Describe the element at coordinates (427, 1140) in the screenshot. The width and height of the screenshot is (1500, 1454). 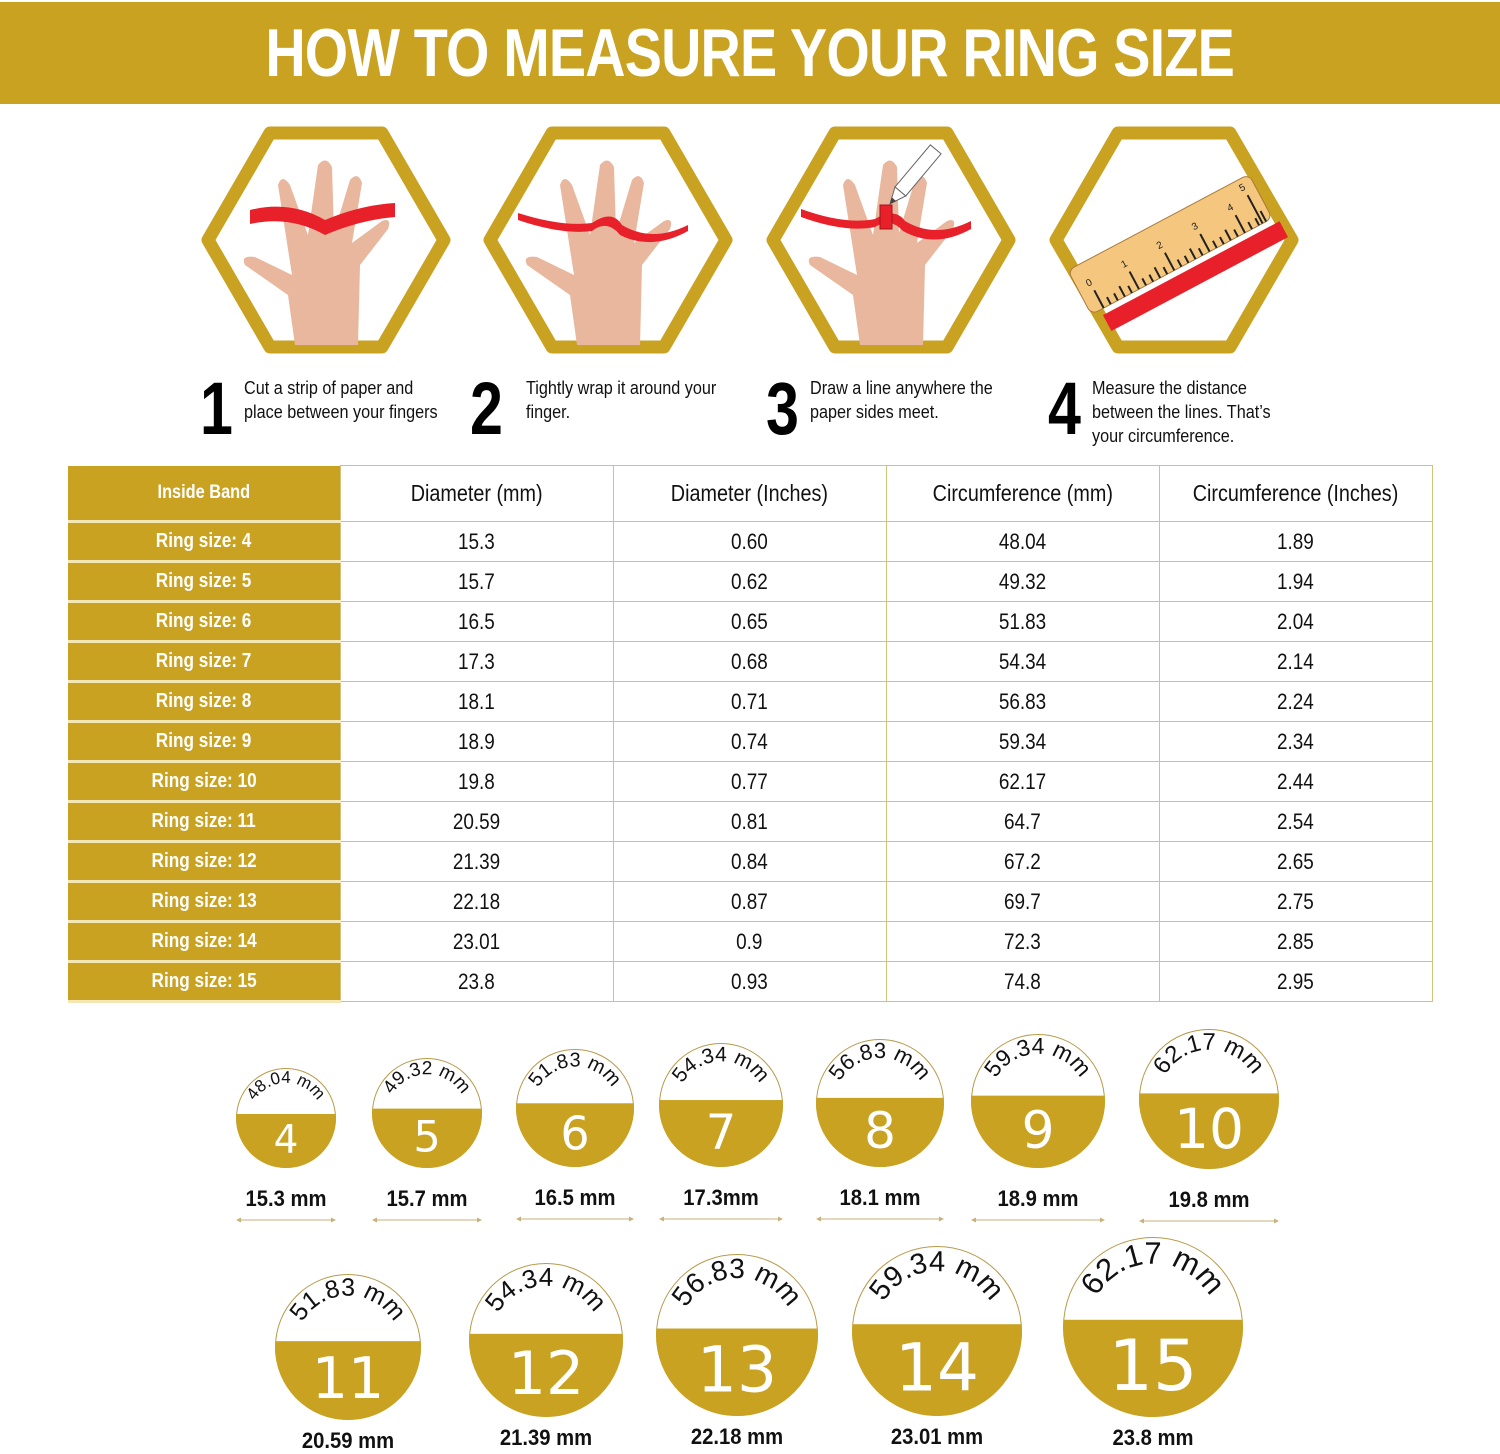
I see `ring-size-5-circle: 49.32 mm 5 15.7 mm` at that location.